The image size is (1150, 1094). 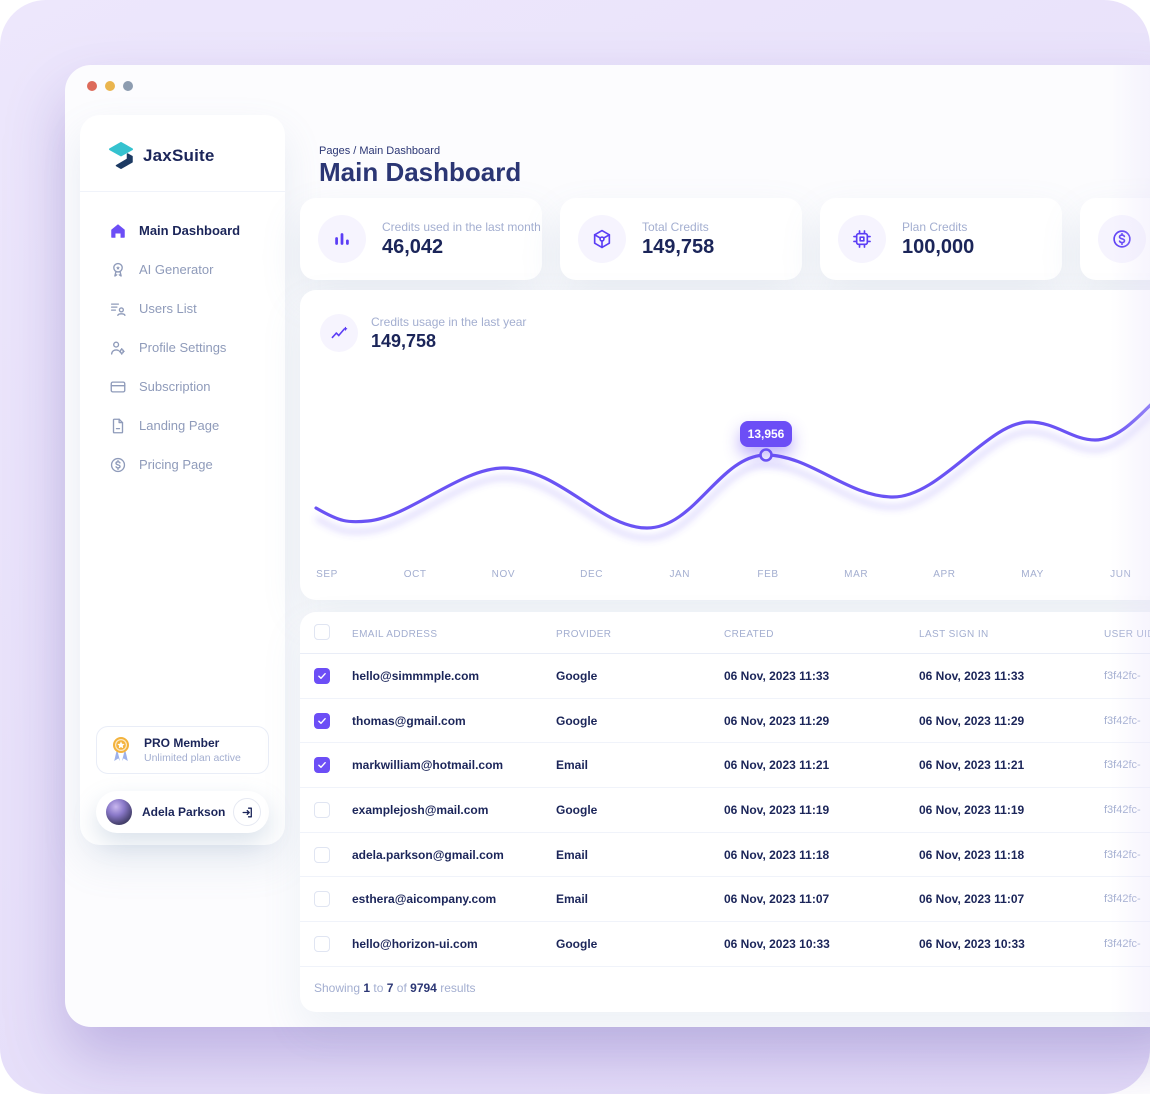 What do you see at coordinates (118, 309) in the screenshot?
I see `users-list-icon` at bounding box center [118, 309].